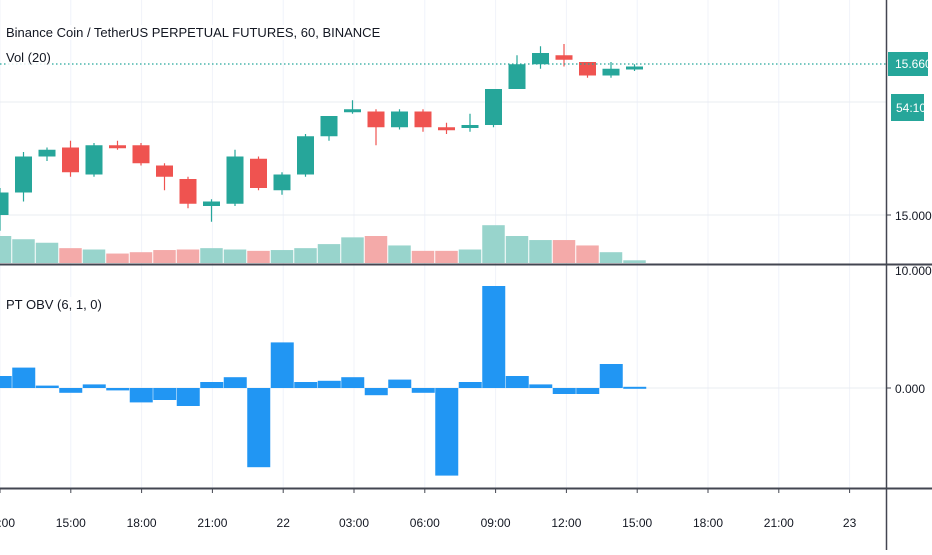  Describe the element at coordinates (284, 523) in the screenshot. I see `time-tick-label: 22` at that location.